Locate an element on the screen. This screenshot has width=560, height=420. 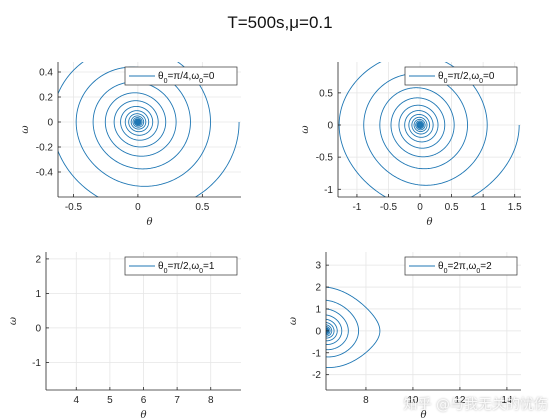
x-tick-label: 1.5 is located at coordinates (515, 207).